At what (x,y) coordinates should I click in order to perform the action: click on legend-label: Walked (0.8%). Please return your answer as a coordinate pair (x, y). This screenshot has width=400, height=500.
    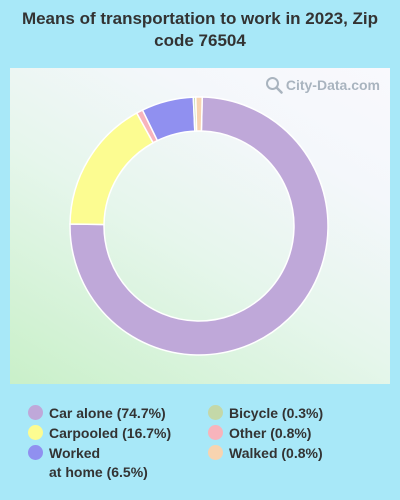
    Looking at the image, I should click on (276, 453).